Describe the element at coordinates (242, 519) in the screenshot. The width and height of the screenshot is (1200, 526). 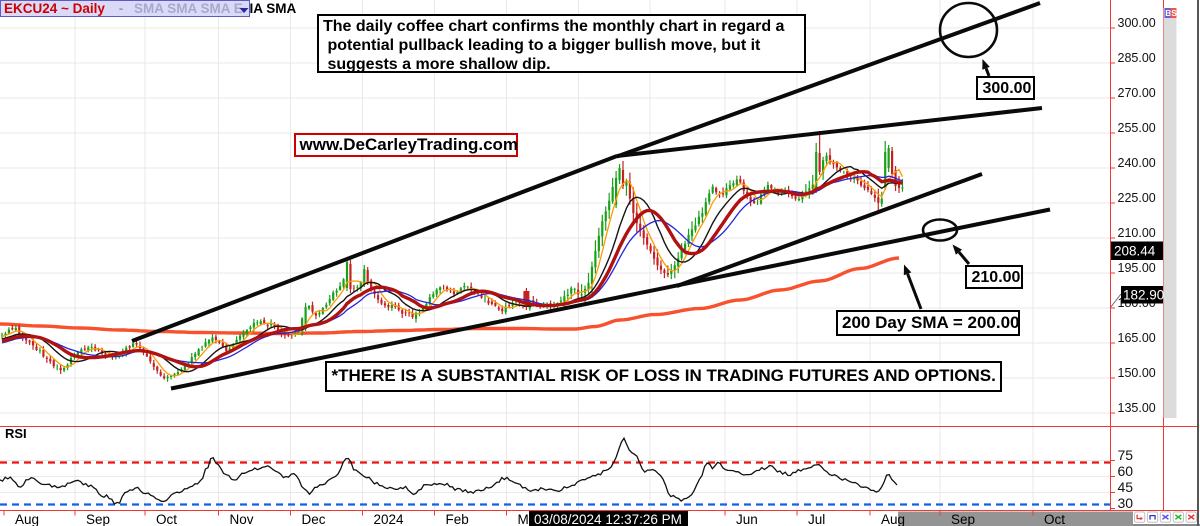
I see `svg-text: Nov` at that location.